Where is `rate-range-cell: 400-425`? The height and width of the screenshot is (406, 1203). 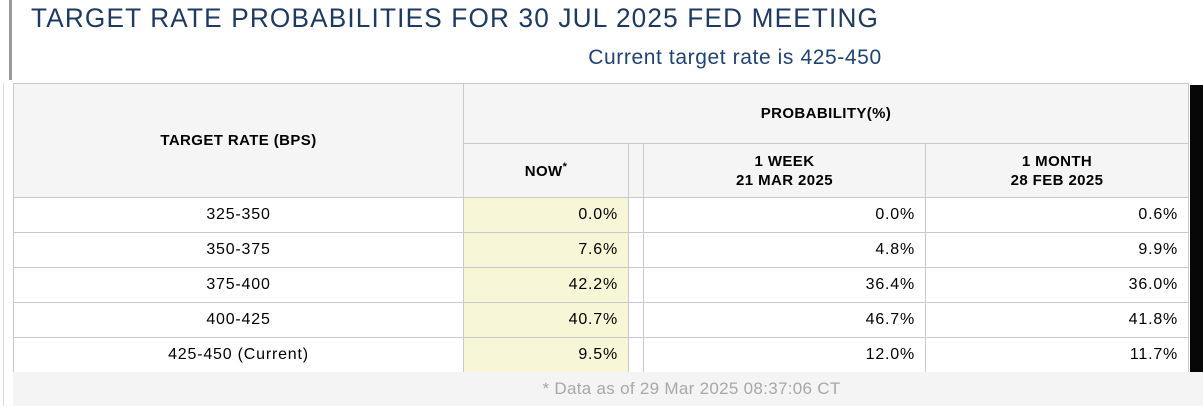 rate-range-cell: 400-425 is located at coordinates (238, 320).